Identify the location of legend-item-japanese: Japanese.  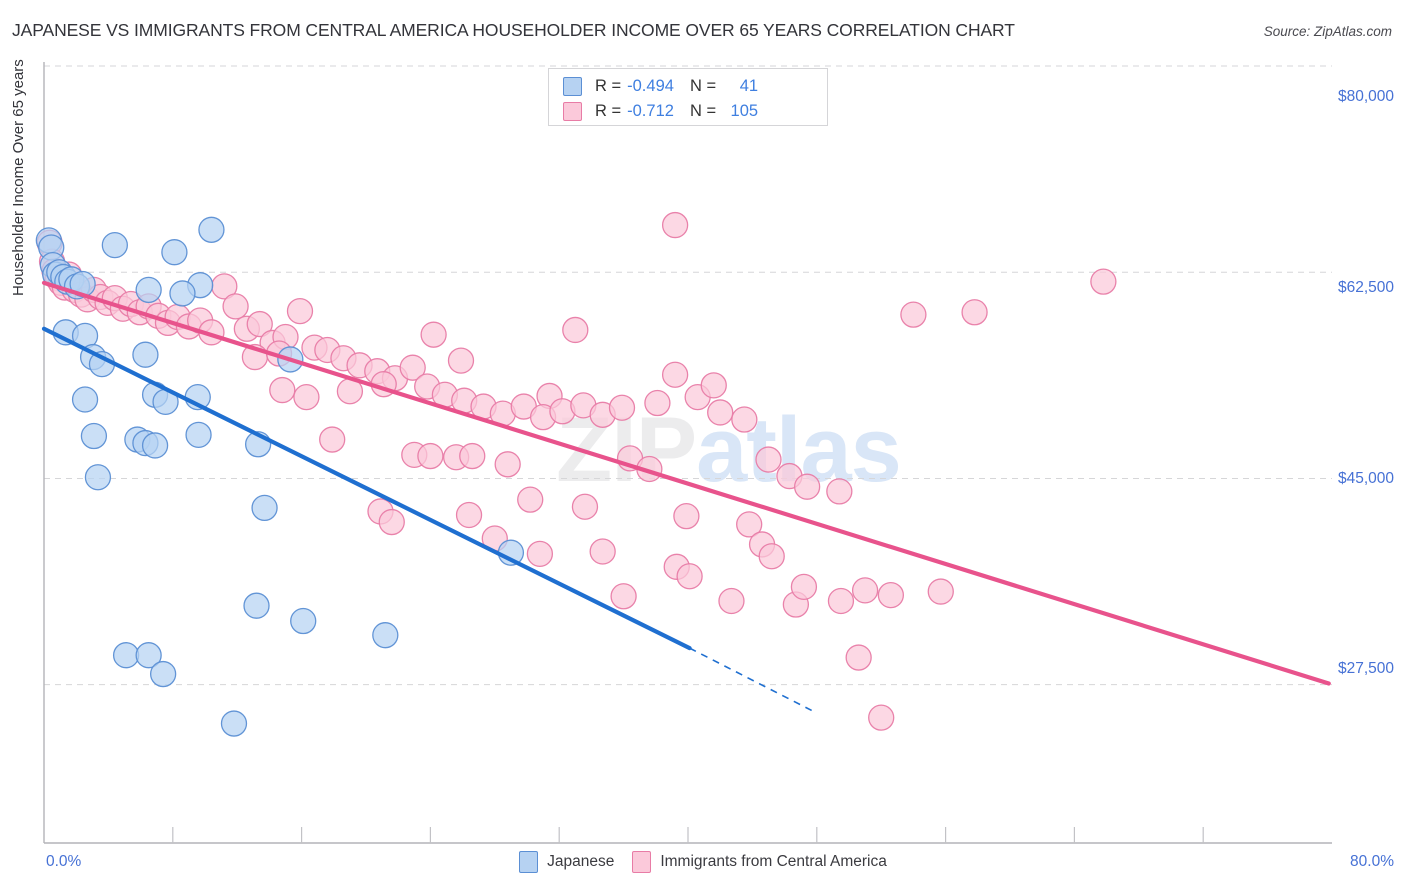
(566, 862).